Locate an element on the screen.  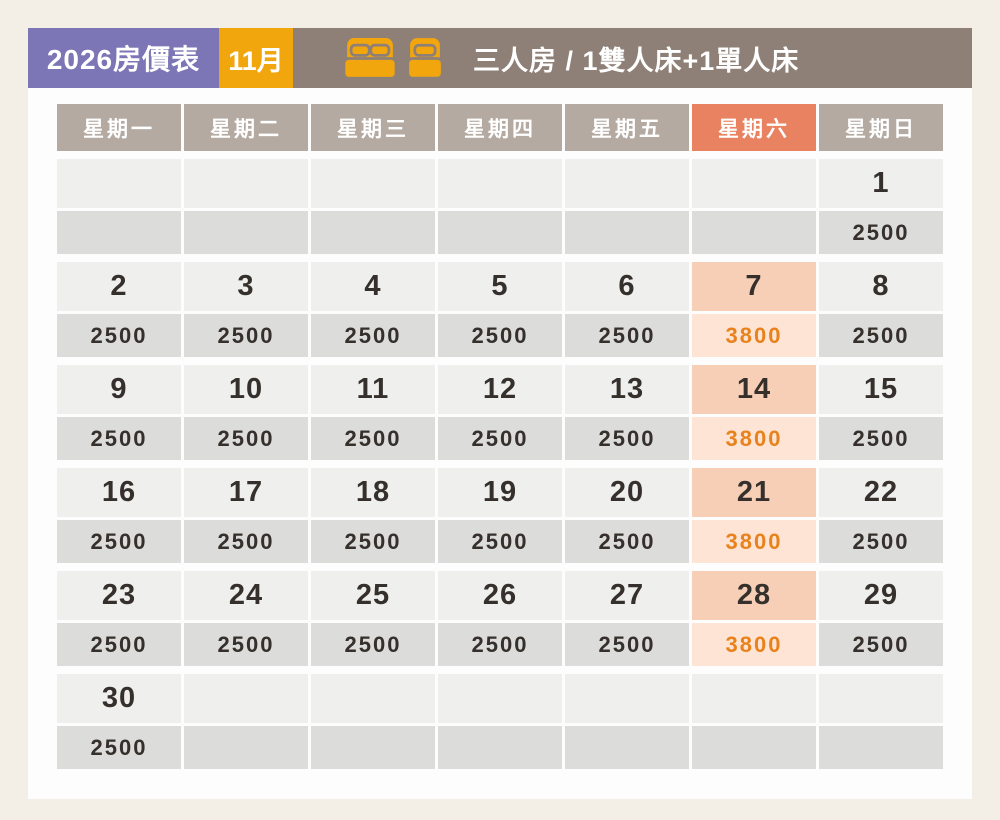
day-cell-8: 8 is located at coordinates (881, 286).